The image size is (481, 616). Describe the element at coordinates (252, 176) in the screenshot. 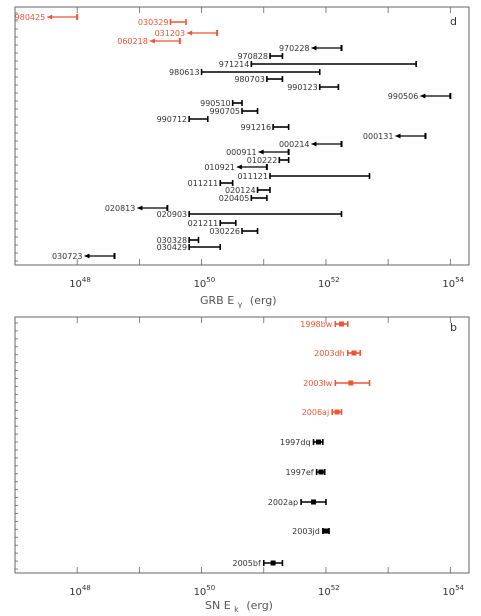

I see `grb-point-label: 011121` at that location.